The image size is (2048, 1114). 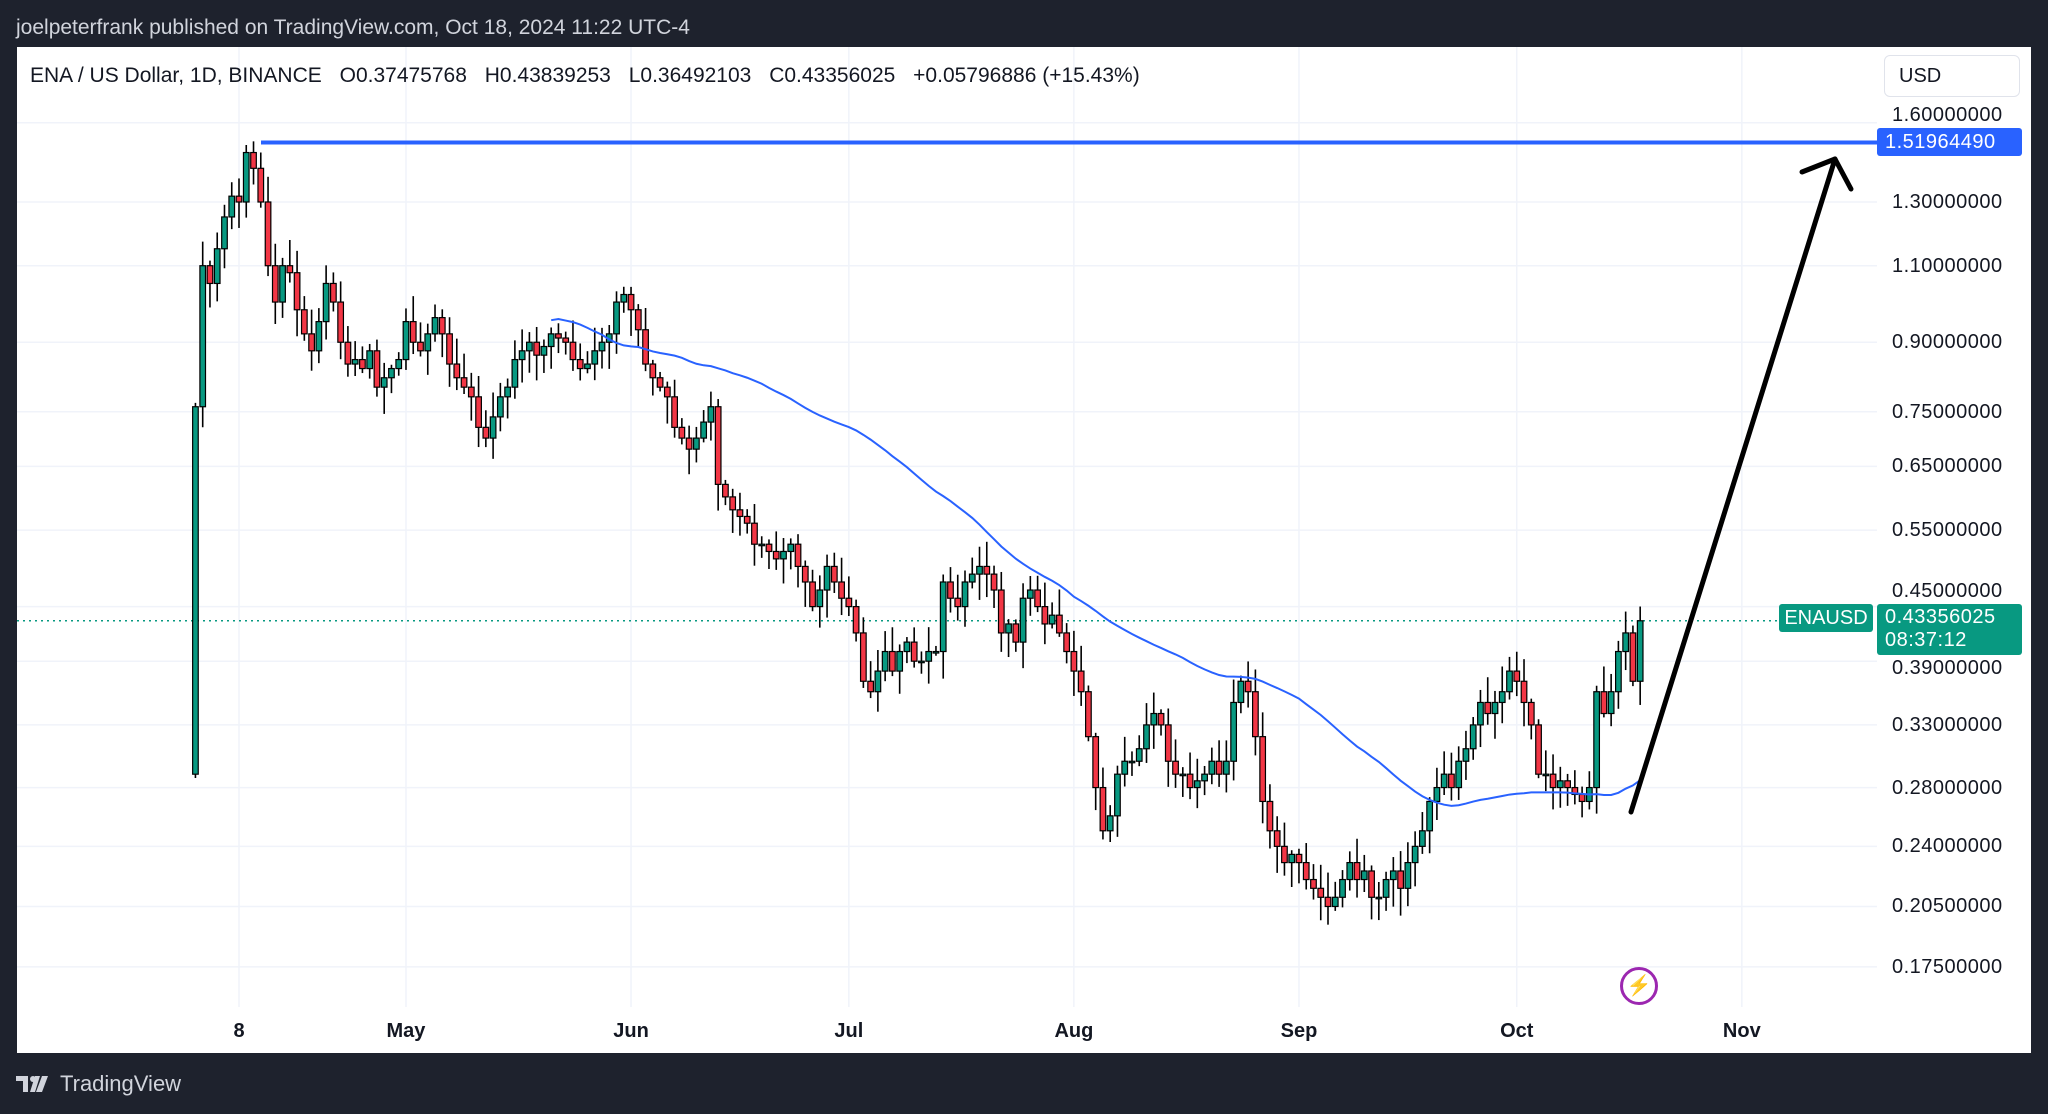 I want to click on lightning-icon: ⚡, so click(x=1639, y=986).